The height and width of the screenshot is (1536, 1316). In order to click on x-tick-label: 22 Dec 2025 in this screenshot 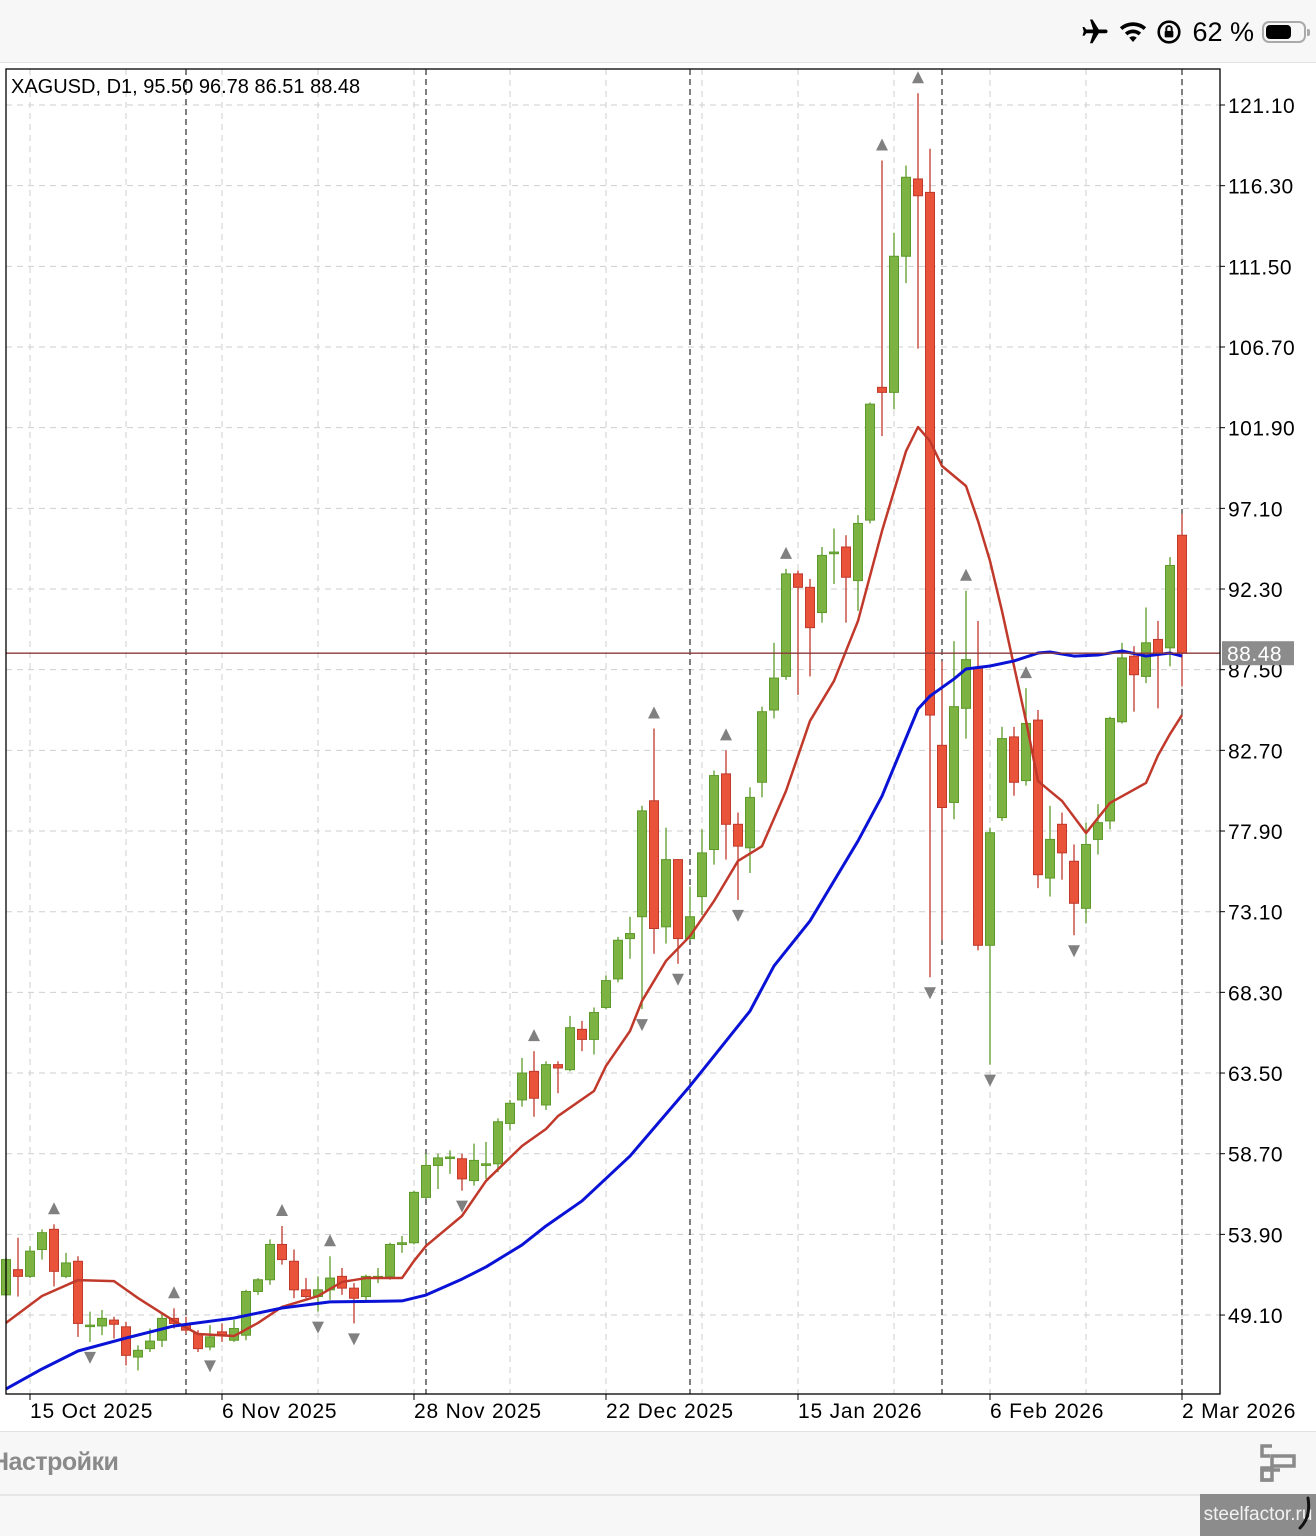, I will do `click(670, 1411)`.